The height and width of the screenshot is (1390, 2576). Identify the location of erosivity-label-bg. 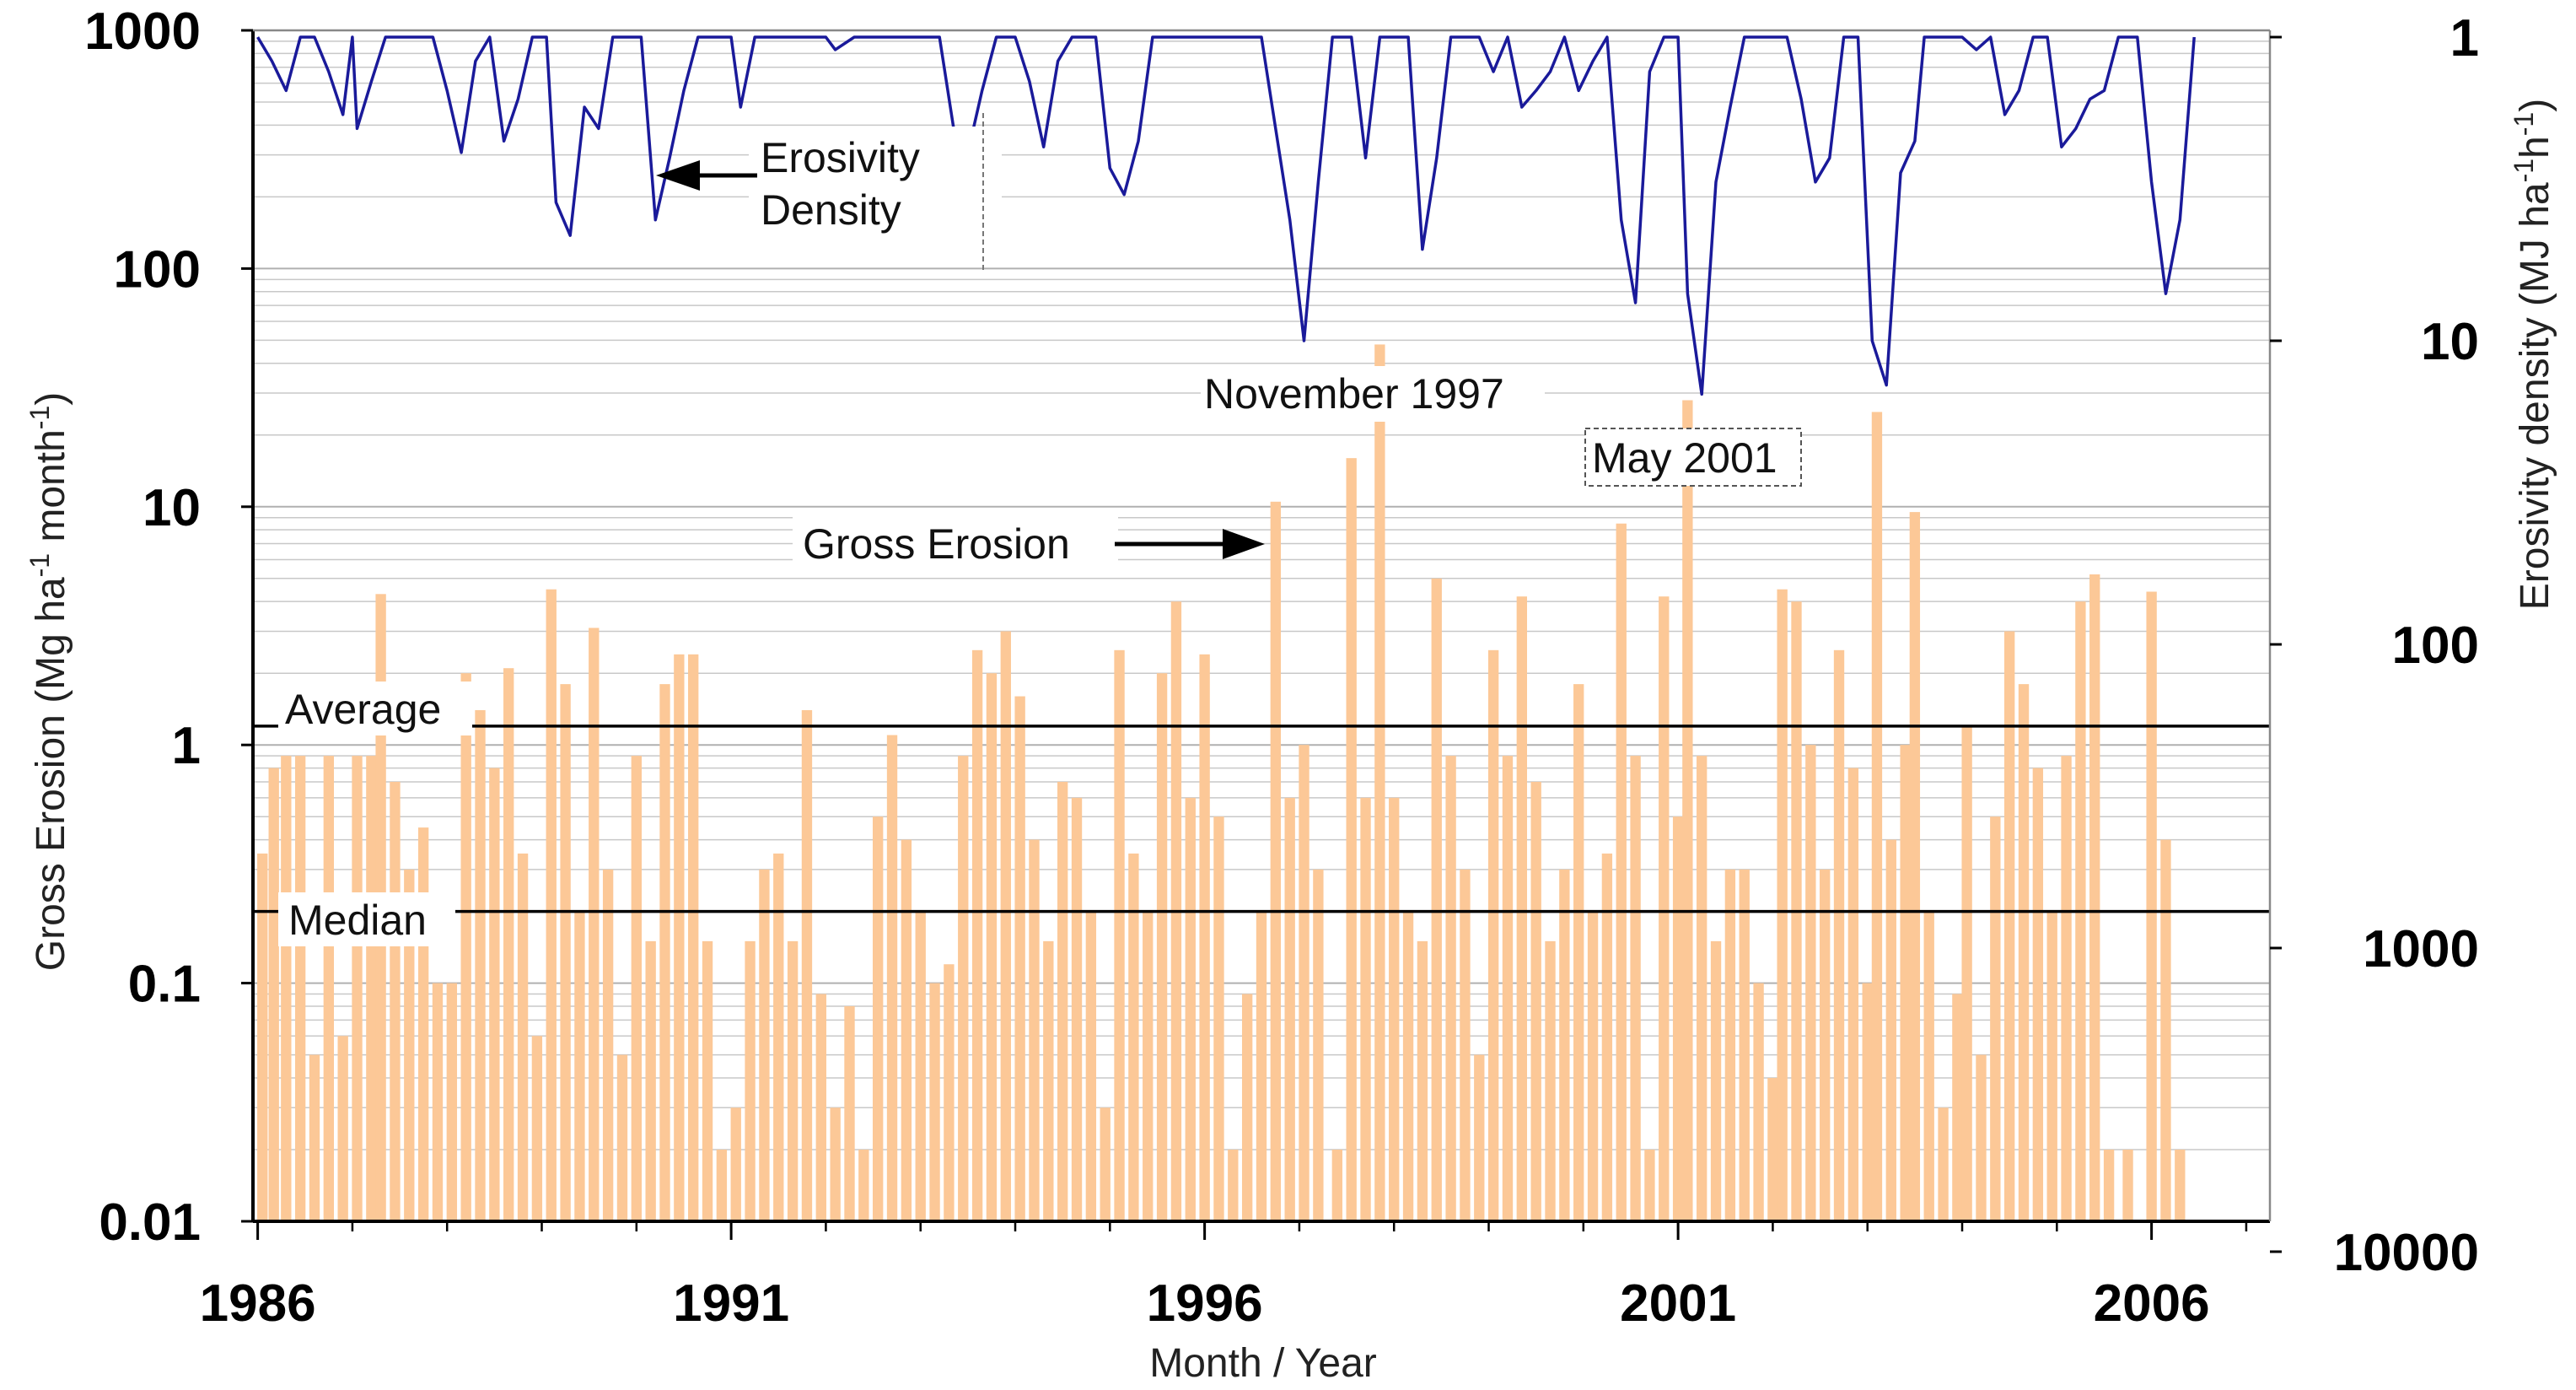
(875, 186).